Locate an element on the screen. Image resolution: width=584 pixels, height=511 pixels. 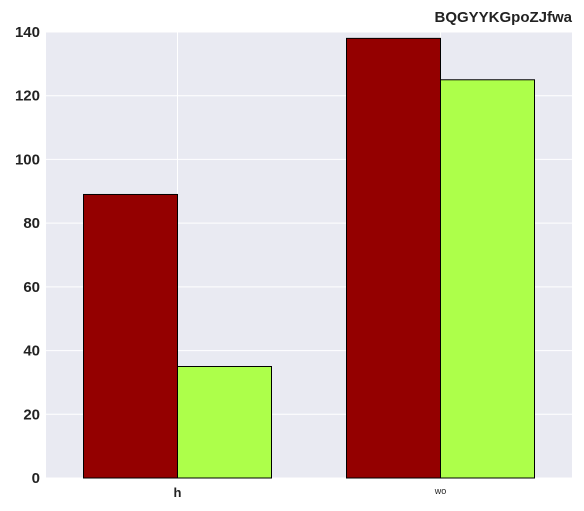
y-axis-ticks: 0 20 40 60 80 100 120 140 is located at coordinates (27, 255).